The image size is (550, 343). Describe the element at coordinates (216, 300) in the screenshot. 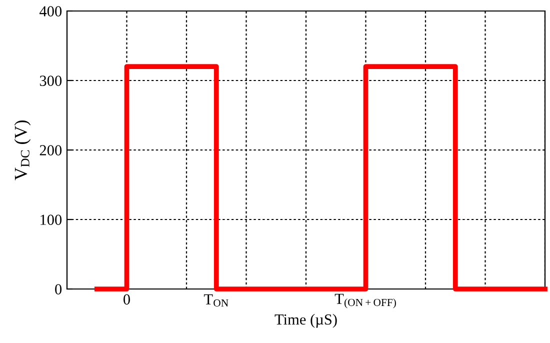

I see `x-tick-label: T$_{ON}$` at that location.